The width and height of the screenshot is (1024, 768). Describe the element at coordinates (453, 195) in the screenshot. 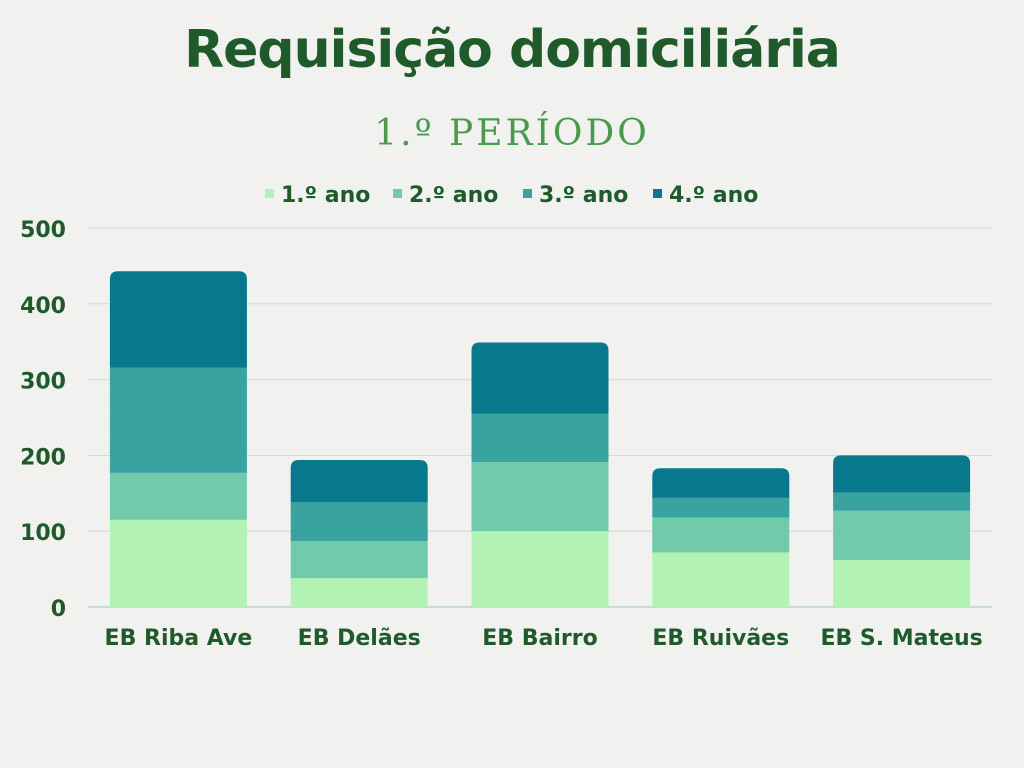

I see `legend-label: 2.º ano` at that location.